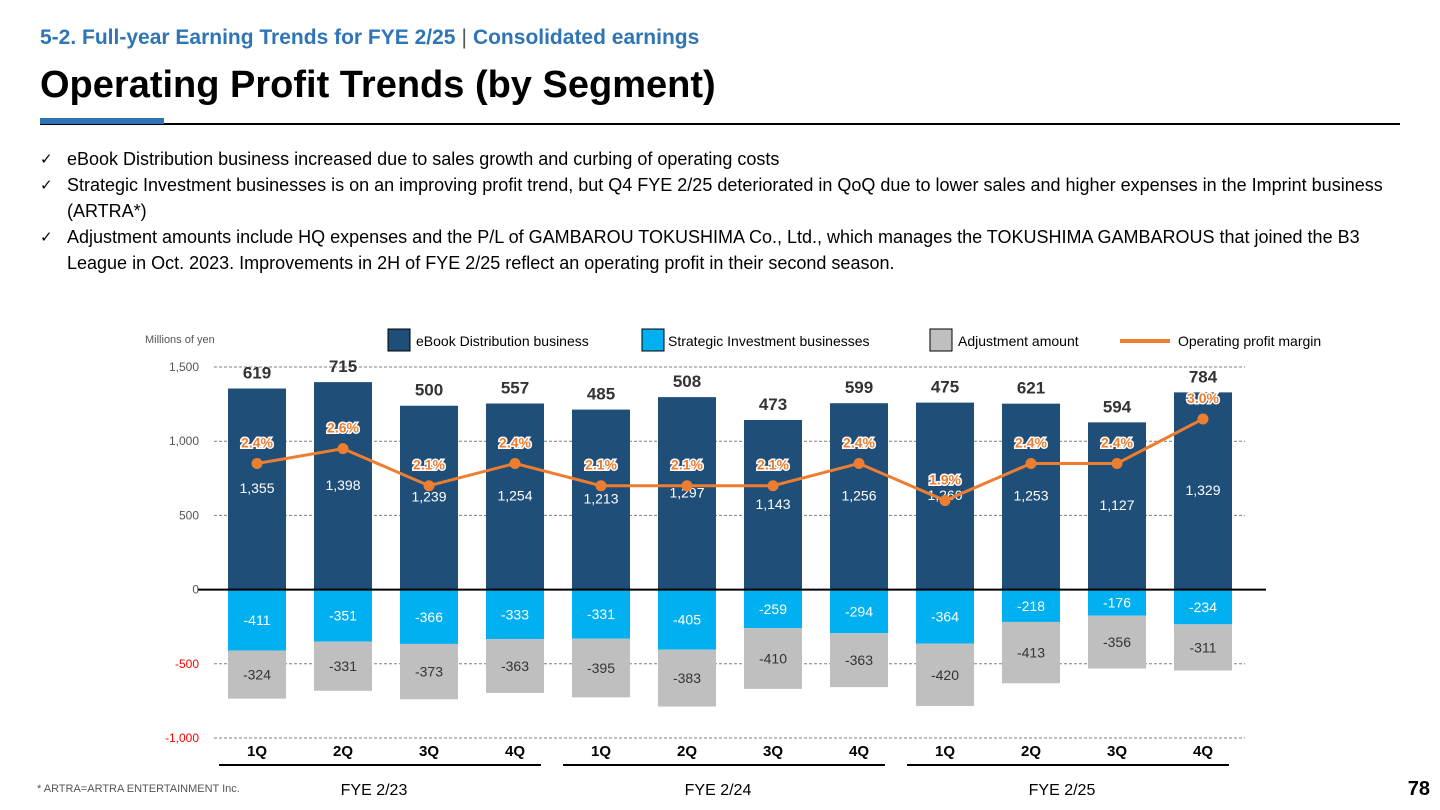  What do you see at coordinates (1203, 398) in the screenshot?
I see `margin-label: 3.0%` at bounding box center [1203, 398].